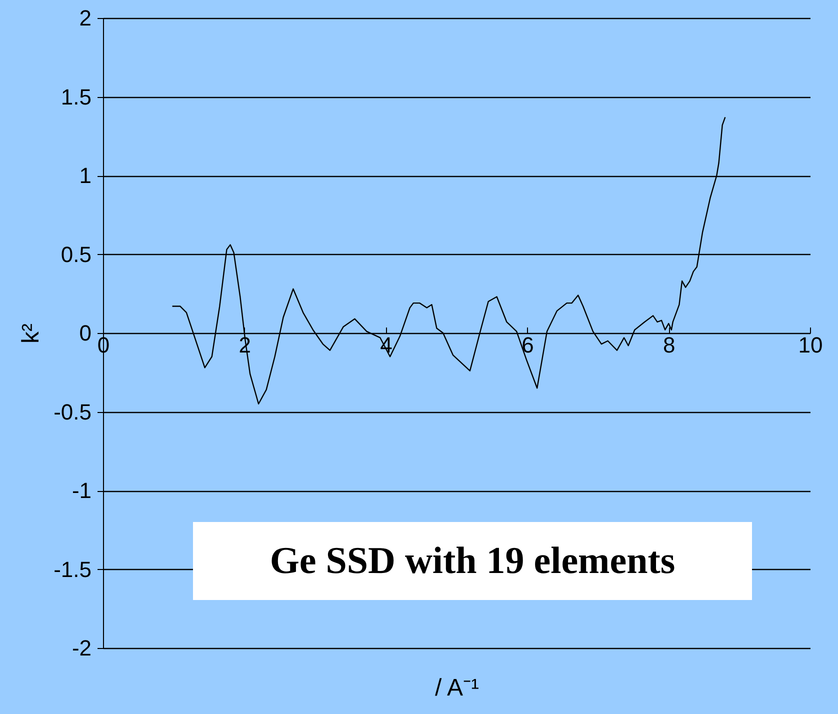 This screenshot has height=714, width=838. What do you see at coordinates (85, 175) in the screenshot?
I see `y-tick-label: 1` at bounding box center [85, 175].